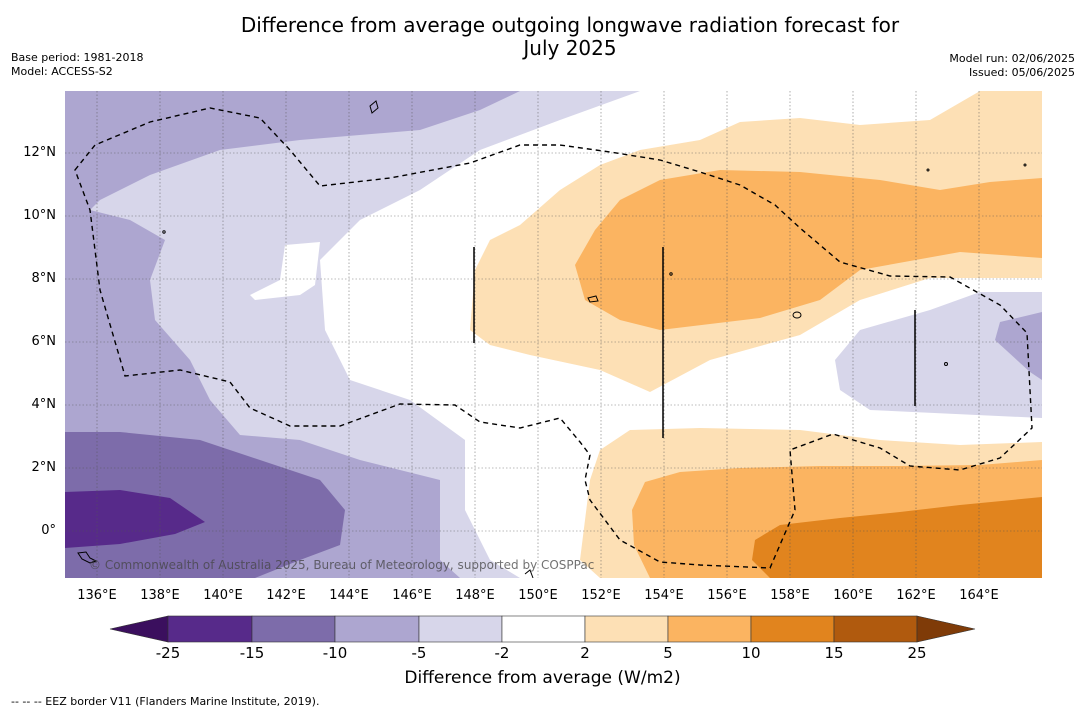 The image size is (1085, 713). Describe the element at coordinates (139, 629) in the screenshot. I see `colorbar-low-triangle` at that location.